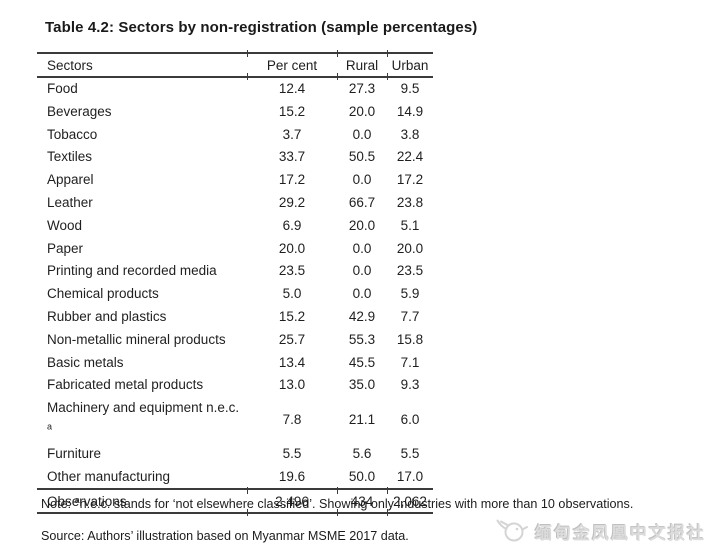 This screenshot has height=560, width=720. I want to click on table-row: Printing and recorded media 23.5 0.0 23.5, so click(235, 271).